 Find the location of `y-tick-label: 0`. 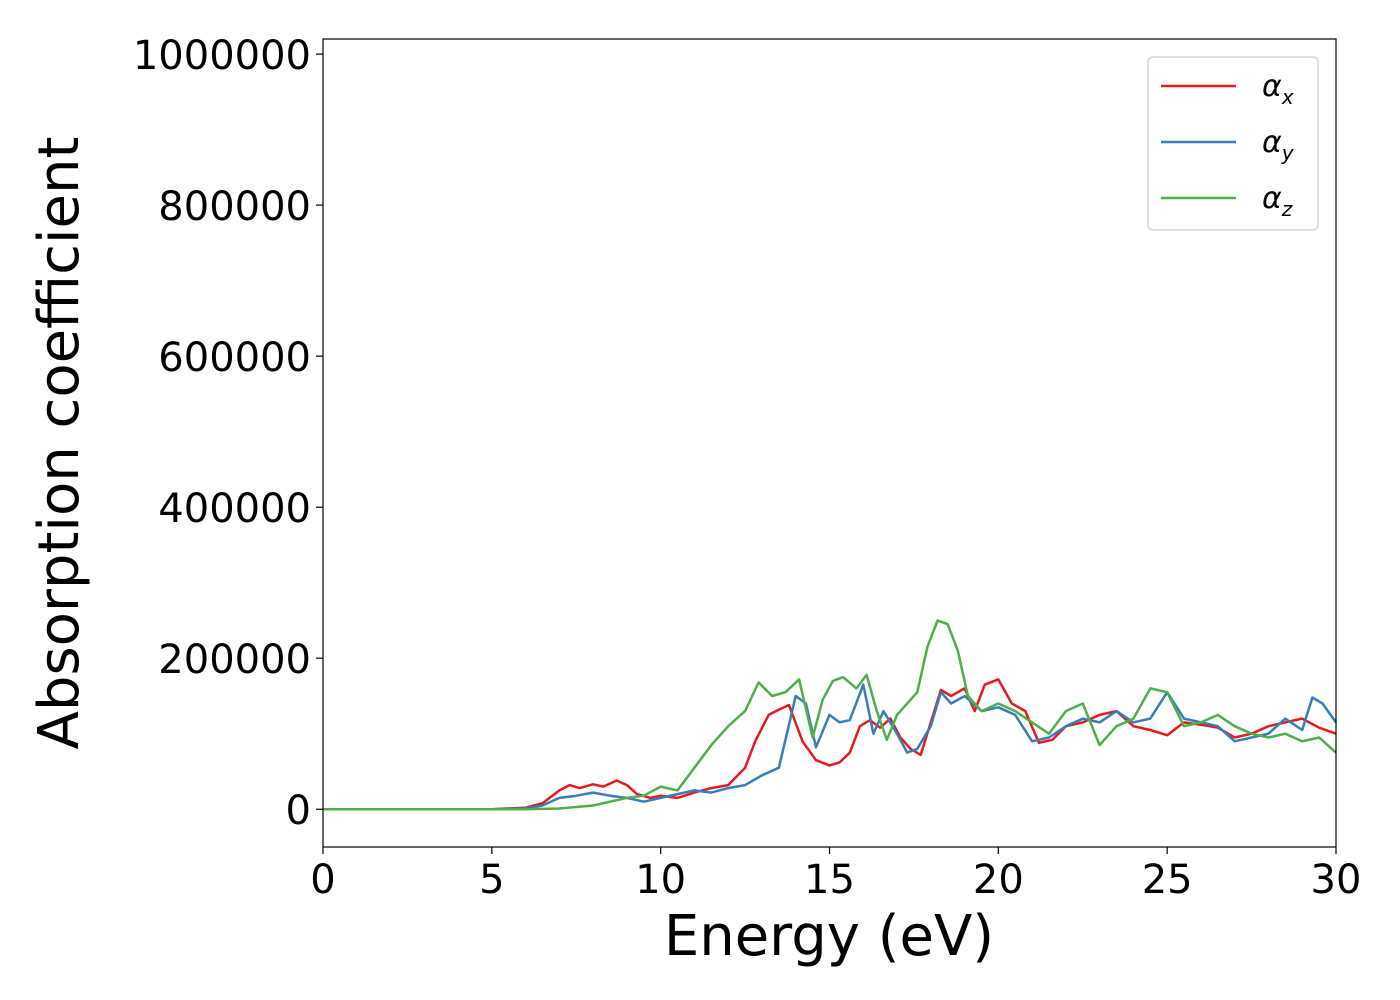

y-tick-label: 0 is located at coordinates (298, 811).